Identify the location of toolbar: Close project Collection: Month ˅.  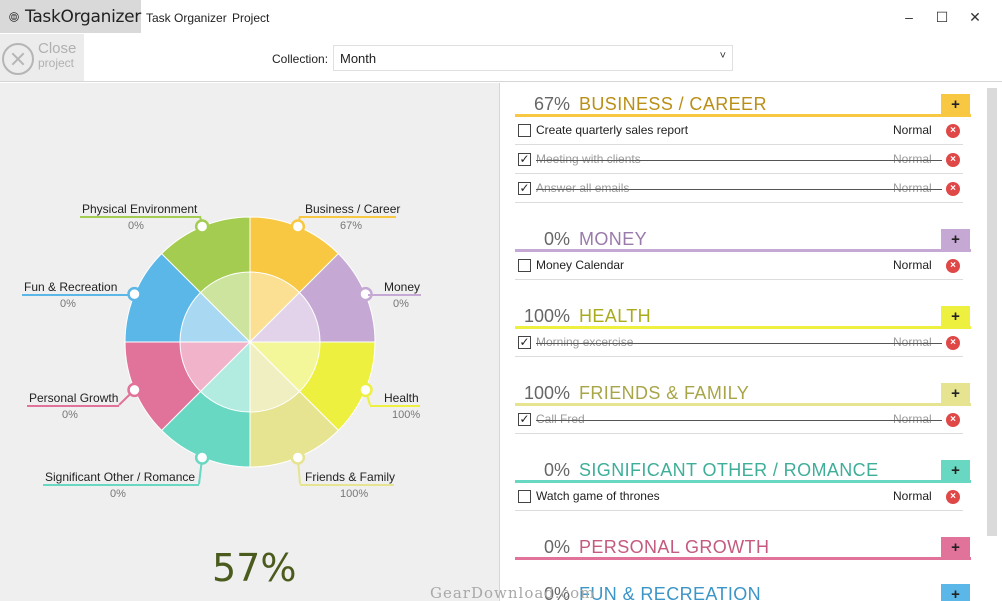
(501, 58).